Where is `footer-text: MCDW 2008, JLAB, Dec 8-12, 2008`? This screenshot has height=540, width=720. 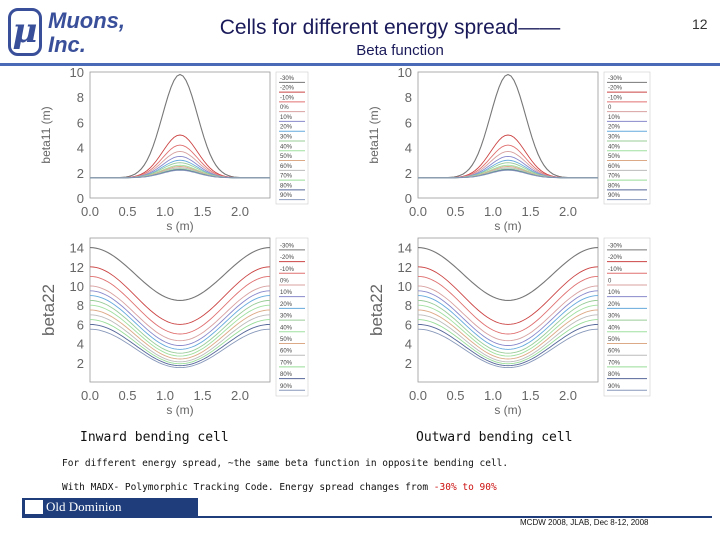
footer-text: MCDW 2008, JLAB, Dec 8-12, 2008 is located at coordinates (584, 522).